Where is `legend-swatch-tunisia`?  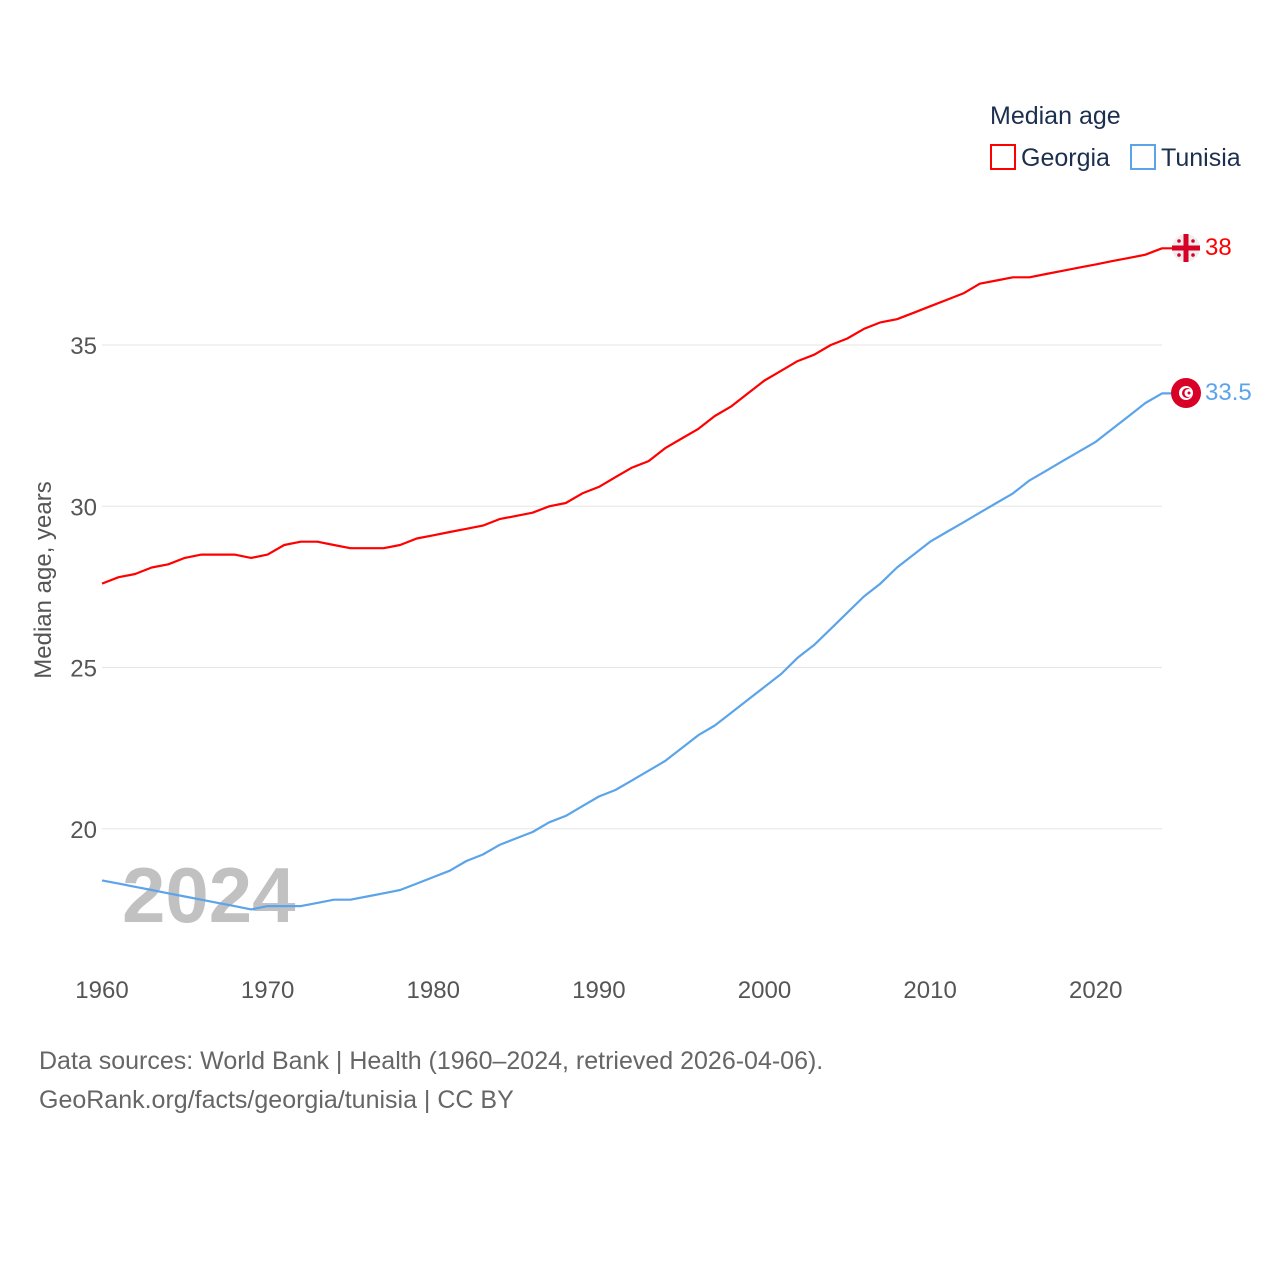 legend-swatch-tunisia is located at coordinates (1143, 157).